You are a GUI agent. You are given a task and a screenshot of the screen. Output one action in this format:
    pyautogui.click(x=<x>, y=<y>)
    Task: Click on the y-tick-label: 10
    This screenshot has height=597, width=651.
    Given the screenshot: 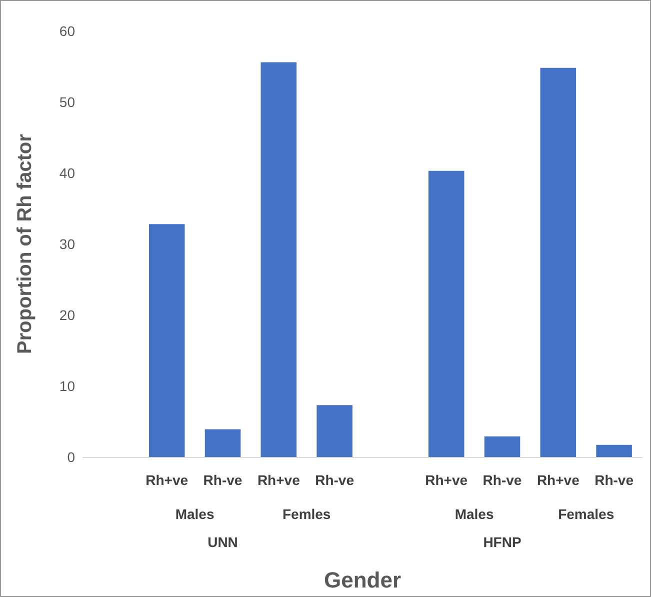 What is the action you would take?
    pyautogui.click(x=67, y=386)
    